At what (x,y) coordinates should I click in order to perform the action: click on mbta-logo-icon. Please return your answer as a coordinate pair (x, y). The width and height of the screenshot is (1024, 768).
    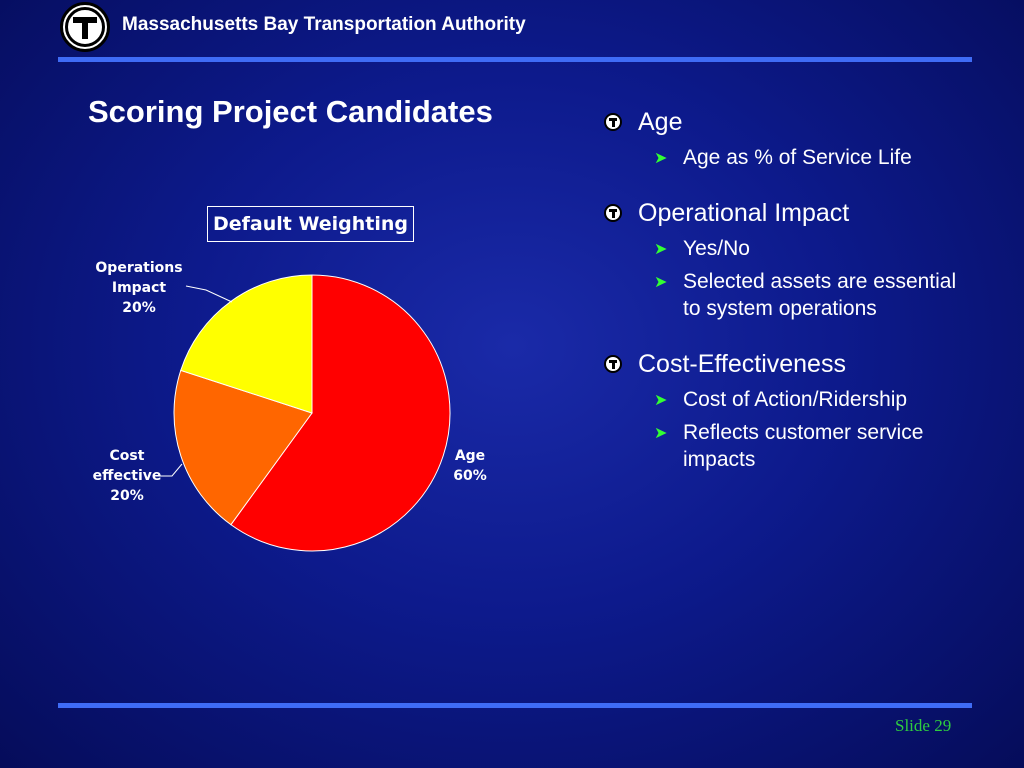
    Looking at the image, I should click on (85, 27).